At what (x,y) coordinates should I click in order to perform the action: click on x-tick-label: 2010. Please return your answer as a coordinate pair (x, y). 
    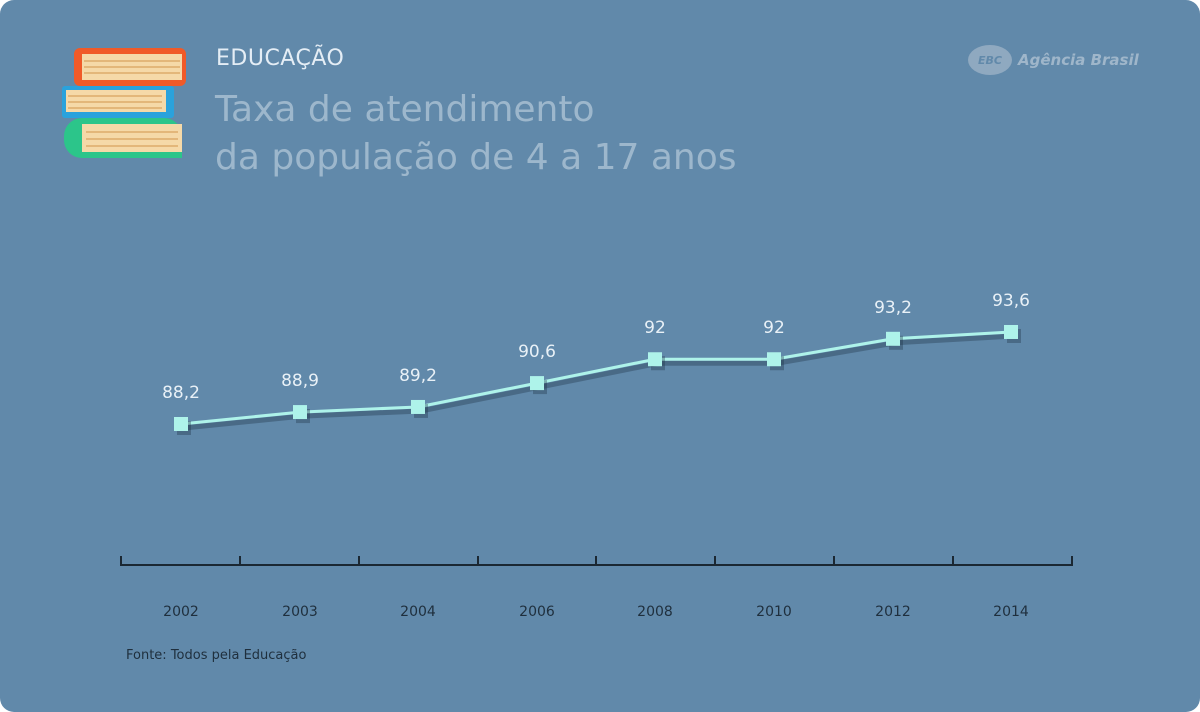
    Looking at the image, I should click on (774, 612).